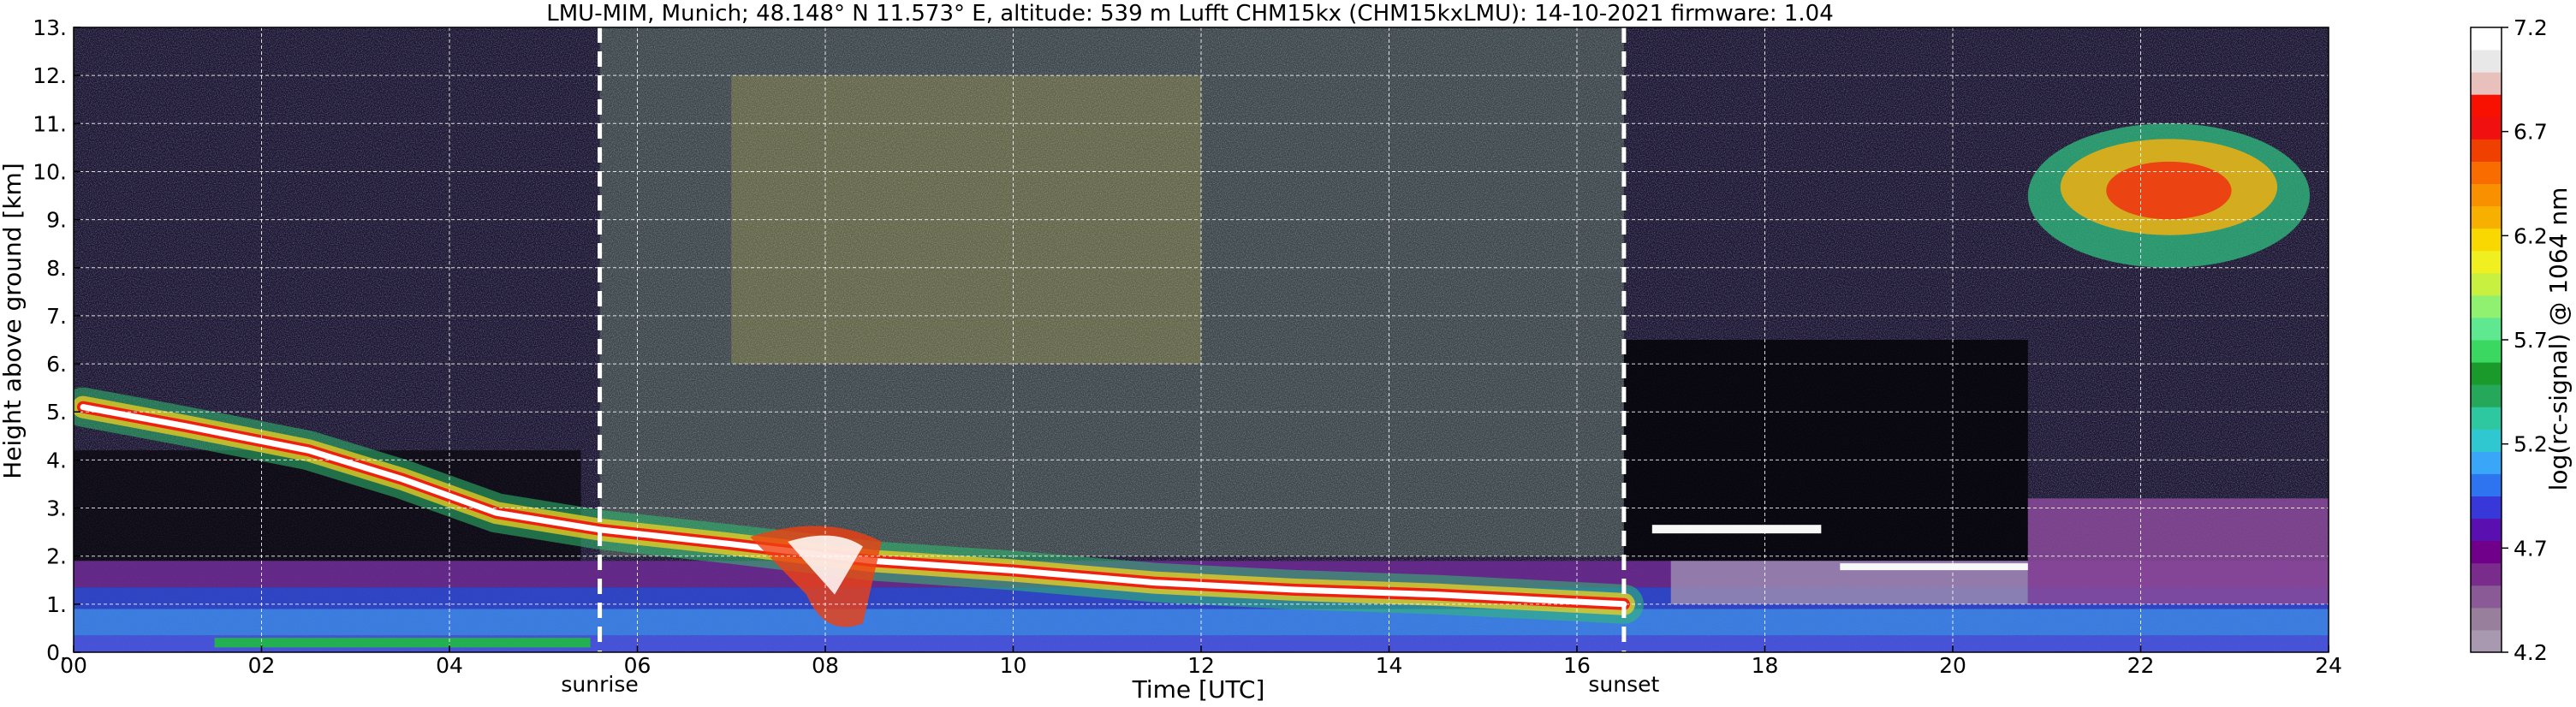 The image size is (2576, 707). What do you see at coordinates (2169, 190) in the screenshot?
I see `cirrus-core` at bounding box center [2169, 190].